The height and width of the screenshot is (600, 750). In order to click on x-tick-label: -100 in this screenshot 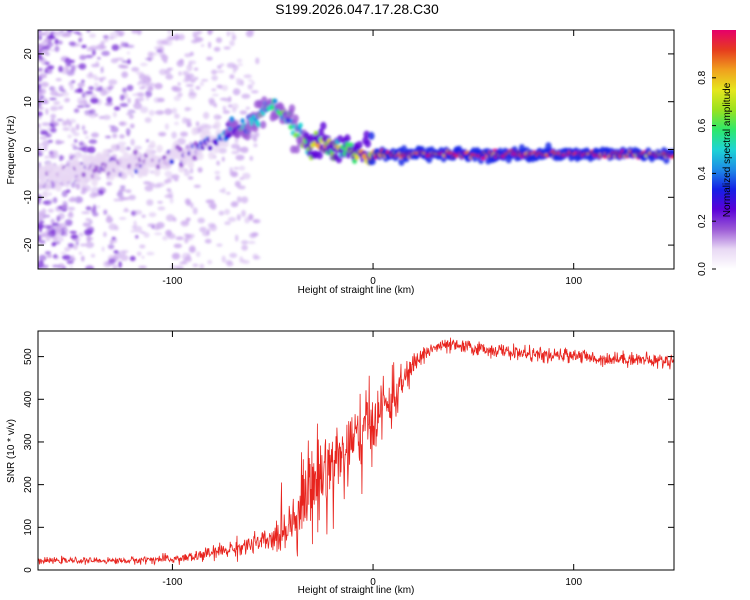, I will do `click(172, 281)`.